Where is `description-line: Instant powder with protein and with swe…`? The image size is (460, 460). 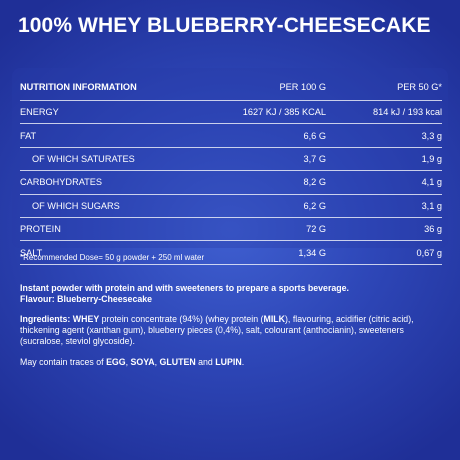 description-line: Instant powder with protein and with swe… is located at coordinates (184, 288).